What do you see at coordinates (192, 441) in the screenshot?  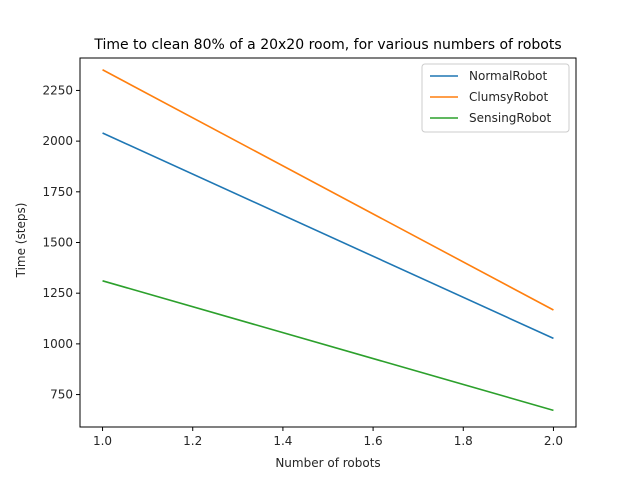 I see `x-tick-label: 1.2` at bounding box center [192, 441].